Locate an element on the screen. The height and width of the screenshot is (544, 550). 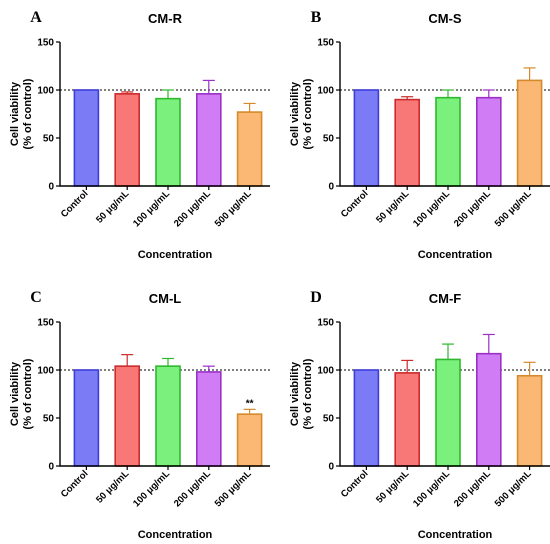
significance-marker: ** is located at coordinates (250, 403).